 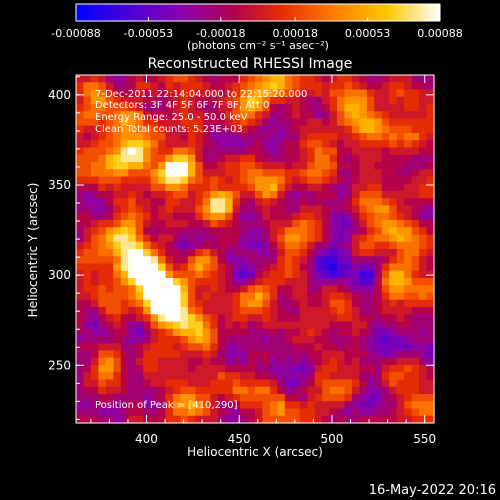 I want to click on annotation-time: 7-Dec-2011 22:14:04.000 to 22:15:20.000, so click(x=201, y=94).